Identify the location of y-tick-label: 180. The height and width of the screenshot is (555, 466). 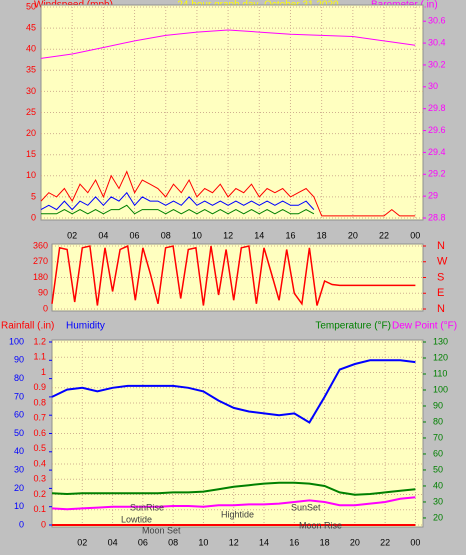
(40, 277).